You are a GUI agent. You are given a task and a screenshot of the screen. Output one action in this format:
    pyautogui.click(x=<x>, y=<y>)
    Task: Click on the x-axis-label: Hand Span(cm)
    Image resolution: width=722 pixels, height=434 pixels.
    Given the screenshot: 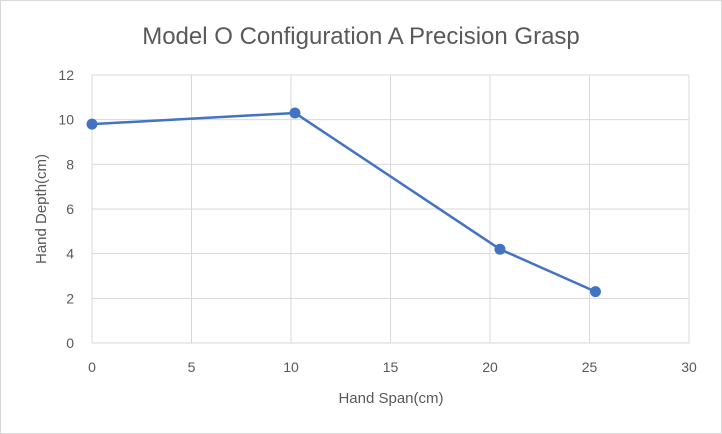 What is the action you would take?
    pyautogui.click(x=390, y=398)
    